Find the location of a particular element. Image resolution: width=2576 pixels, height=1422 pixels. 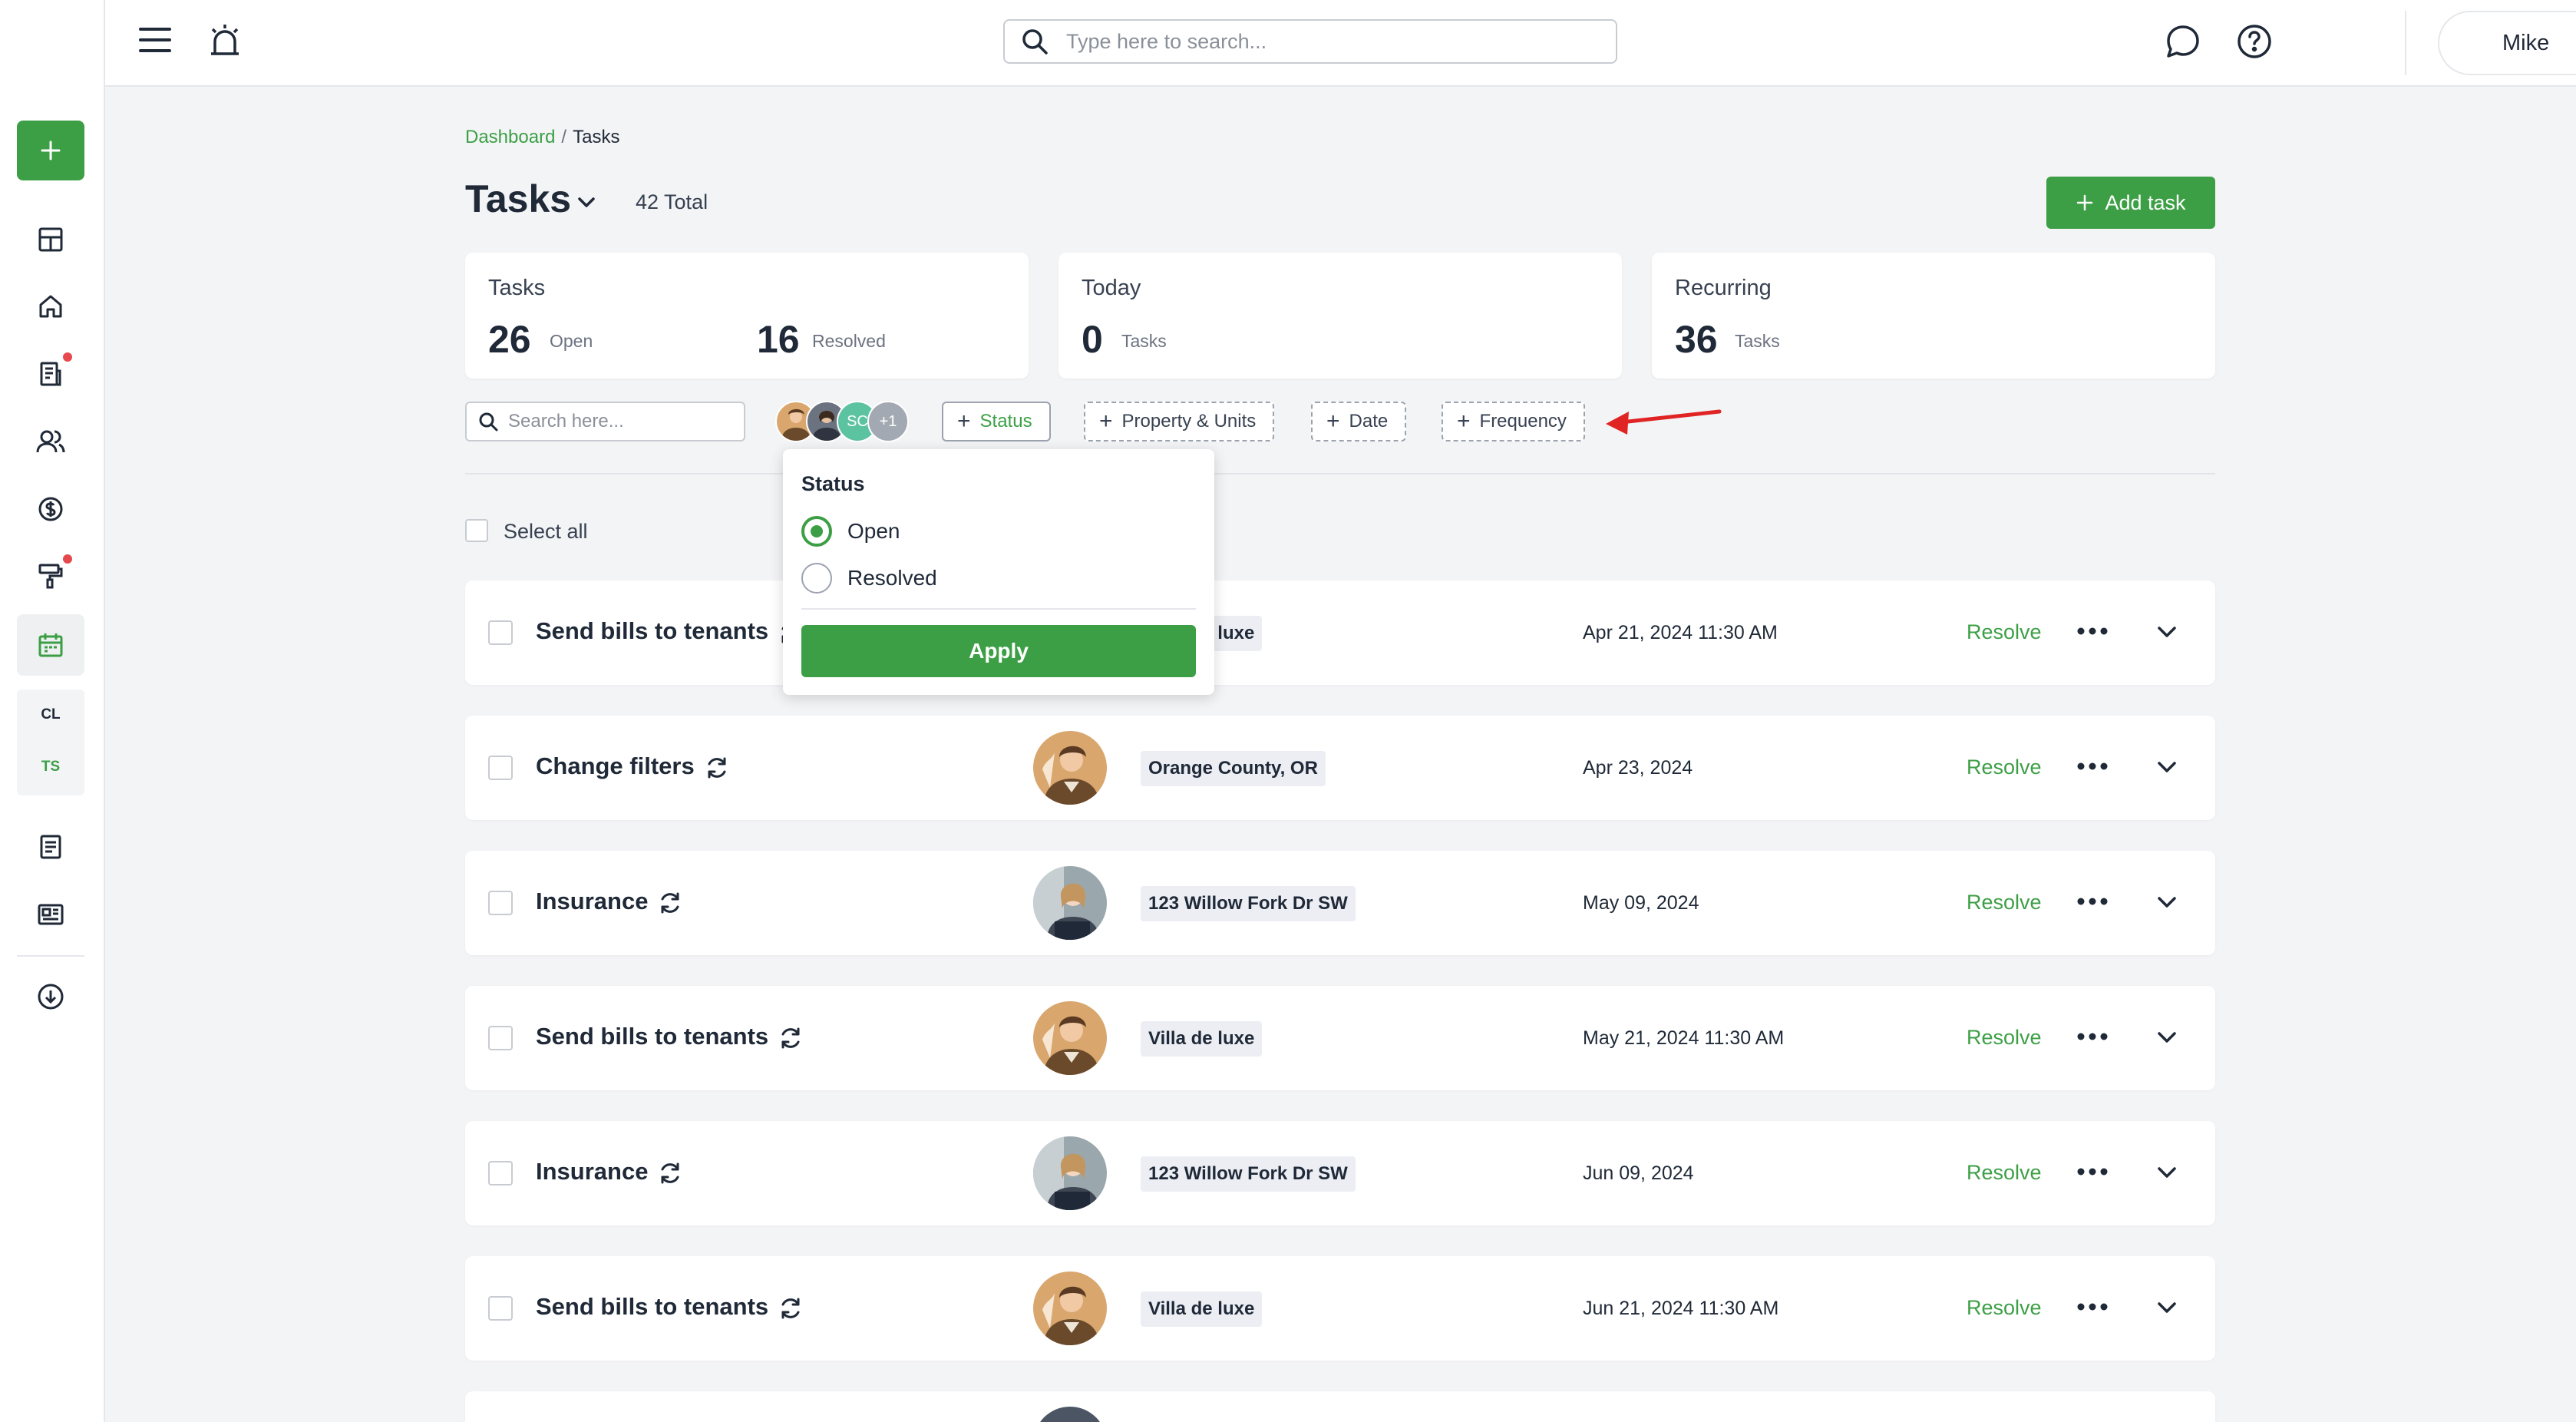

apply-button: Apply is located at coordinates (998, 651).